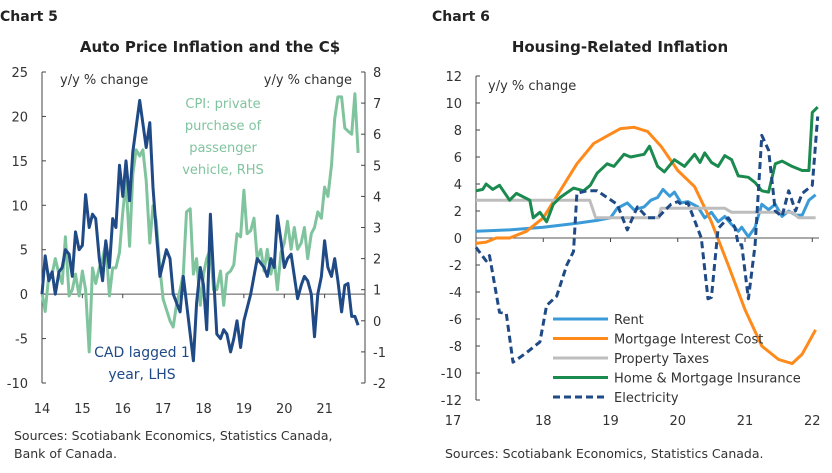 This screenshot has height=473, width=832. Describe the element at coordinates (377, 291) in the screenshot. I see `right-tick-label: 1` at that location.